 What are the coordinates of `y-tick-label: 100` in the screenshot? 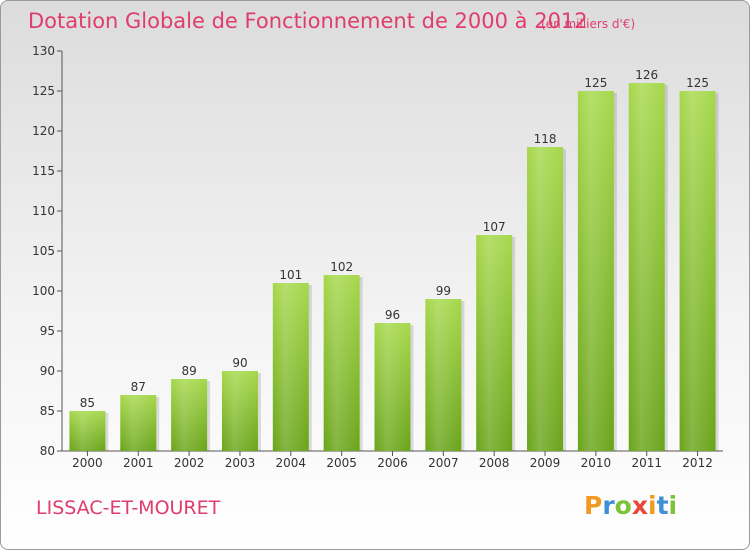 It's located at (43, 291).